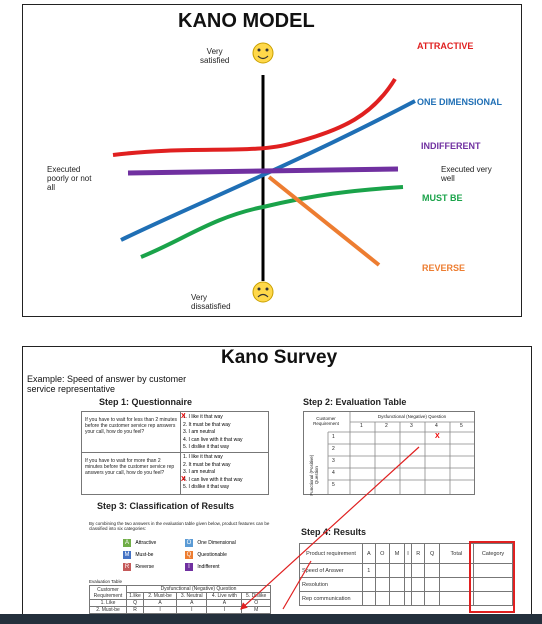  I want to click on executed-poorly-label: Executed poorly or not all, so click(69, 179).